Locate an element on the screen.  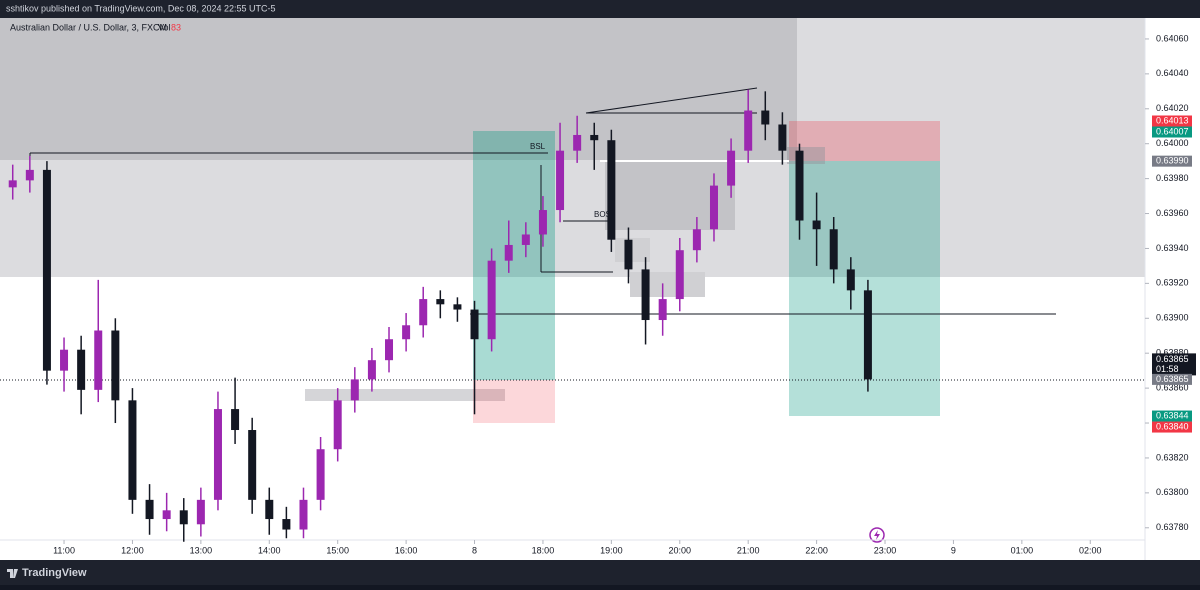
position-loss is located at coordinates (514, 401).